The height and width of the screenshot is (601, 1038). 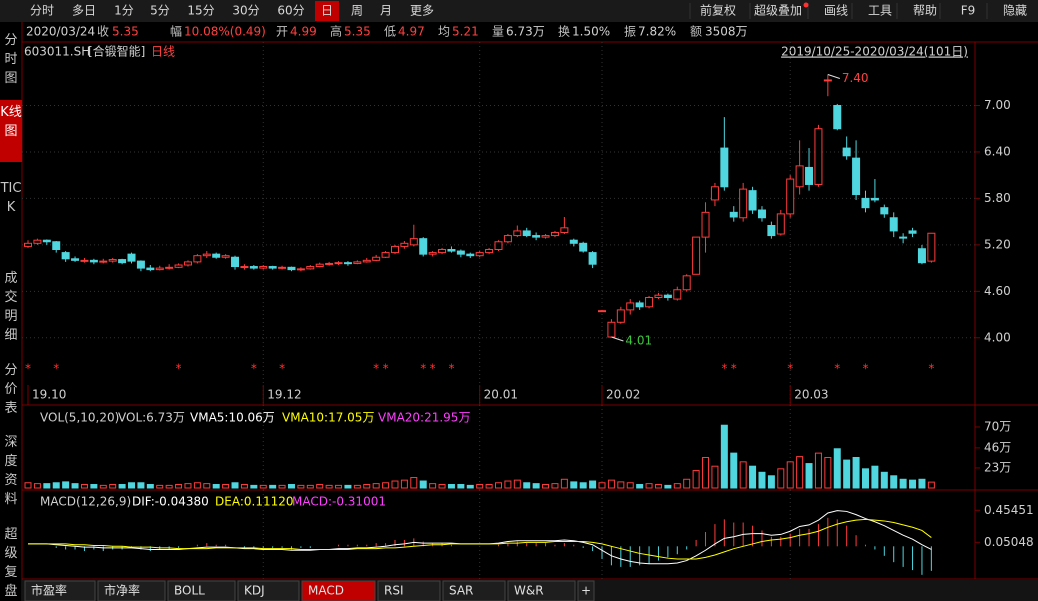 I want to click on toolbar-button: 工具, so click(x=880, y=11).